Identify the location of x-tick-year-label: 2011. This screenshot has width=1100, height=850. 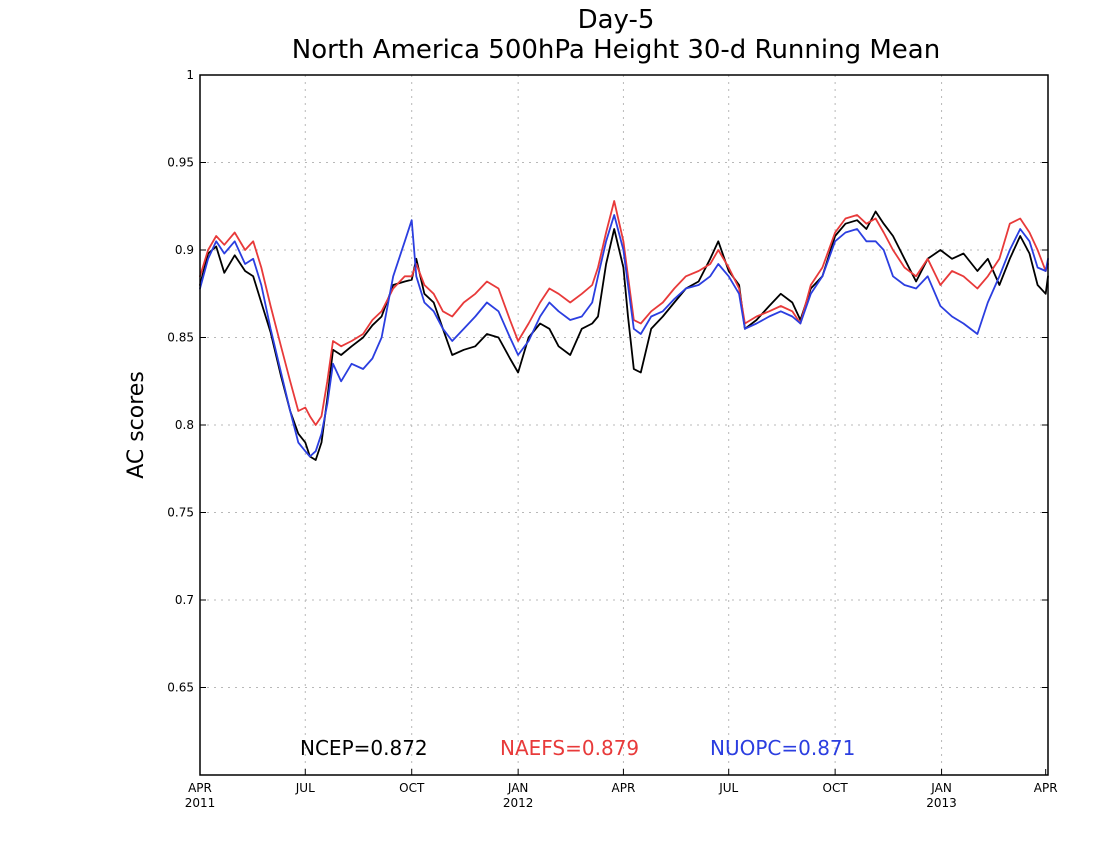
(200, 803).